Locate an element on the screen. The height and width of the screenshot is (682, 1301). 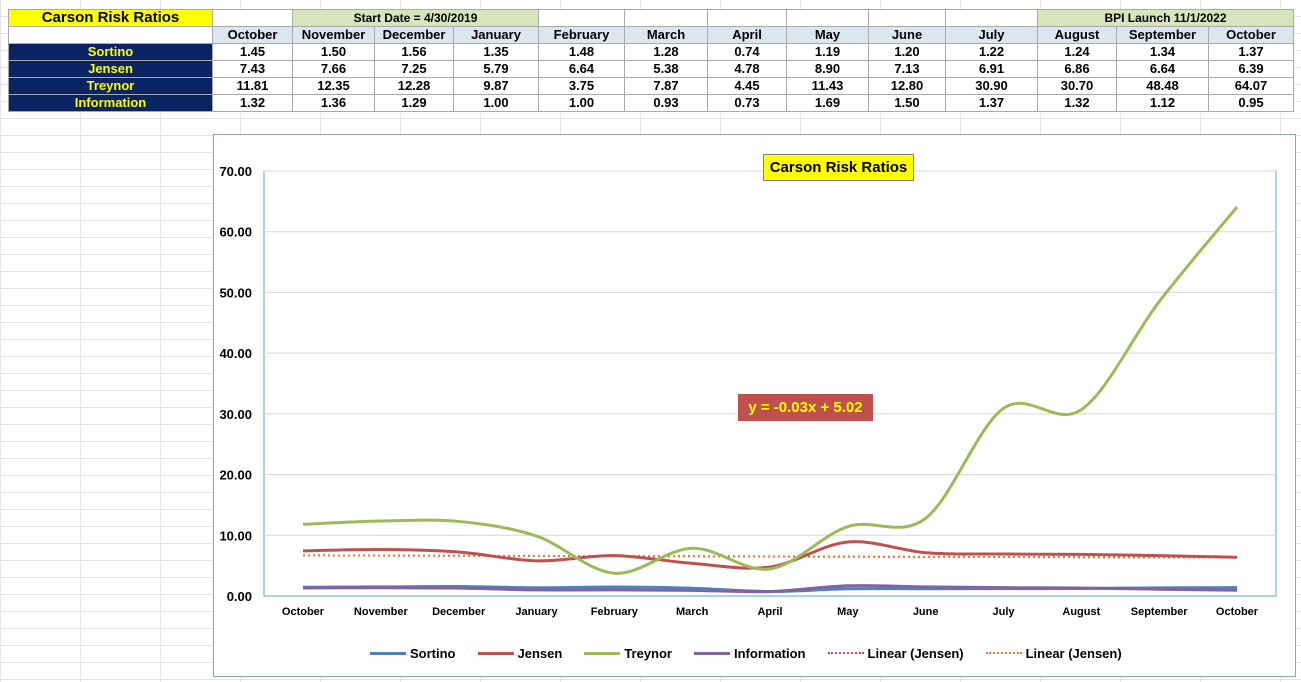
value-cell: 9.87 is located at coordinates (496, 86).